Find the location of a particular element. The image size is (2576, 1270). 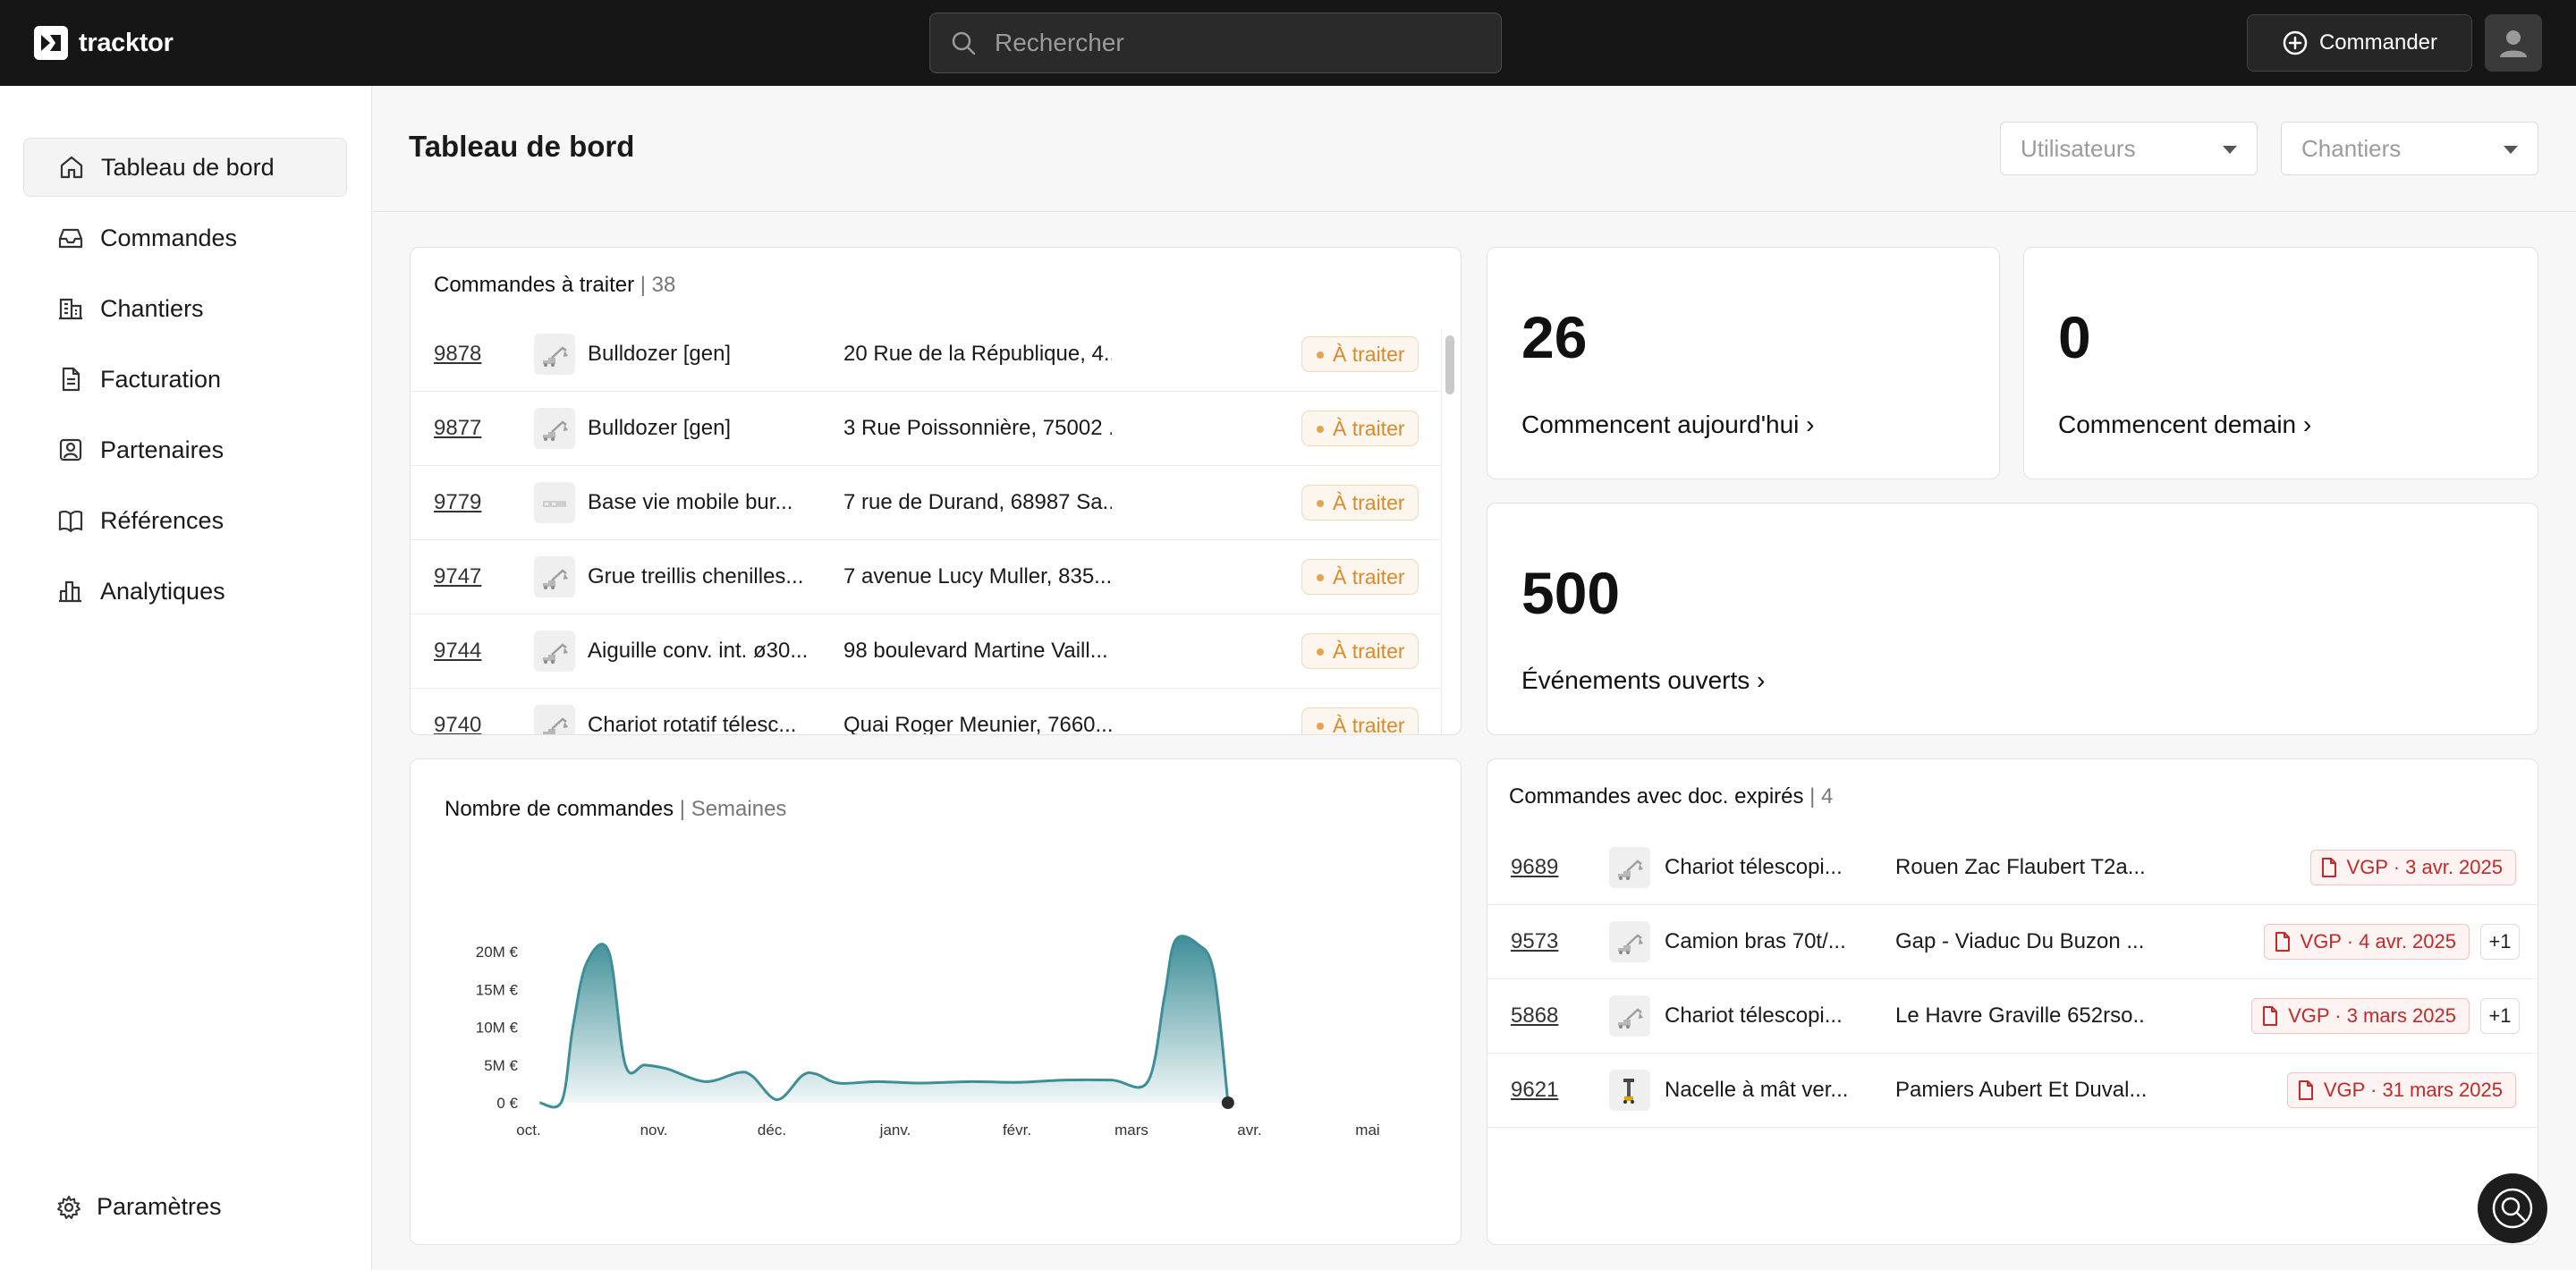

sidebar-item-references: Références is located at coordinates (185, 520).